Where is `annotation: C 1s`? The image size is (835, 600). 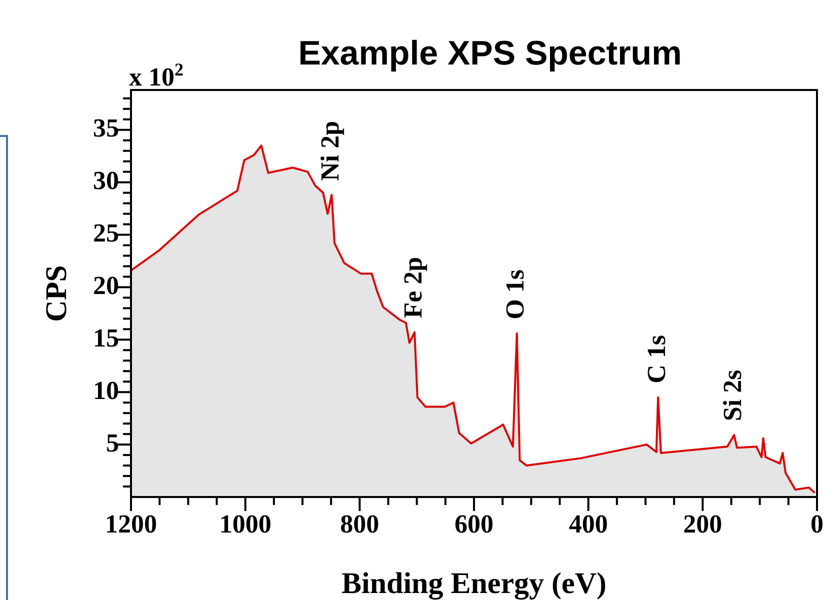 annotation: C 1s is located at coordinates (656, 359).